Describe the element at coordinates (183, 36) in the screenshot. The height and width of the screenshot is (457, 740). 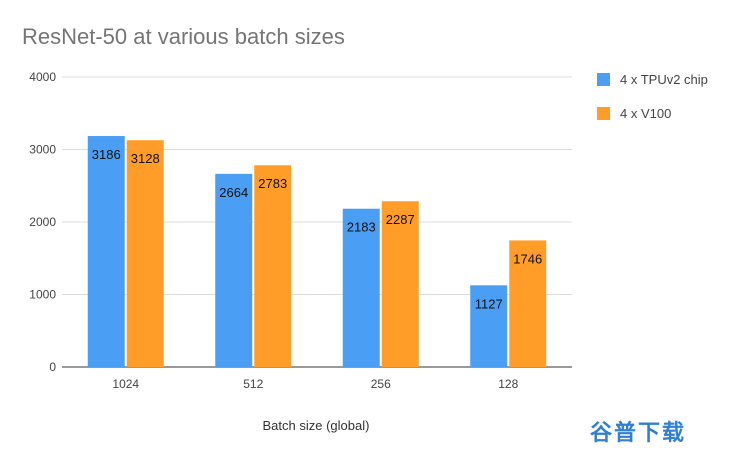
I see `chart-title: ResNet-50 at various batch sizes` at that location.